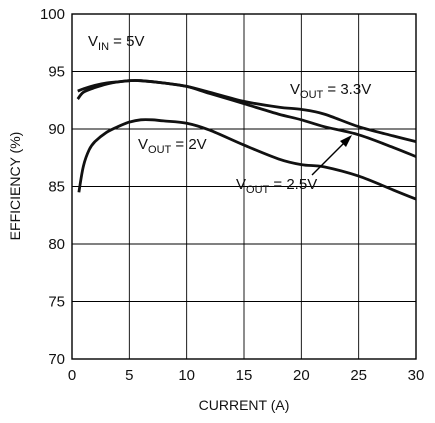  What do you see at coordinates (56, 129) in the screenshot?
I see `y-tick-label: 90` at bounding box center [56, 129].